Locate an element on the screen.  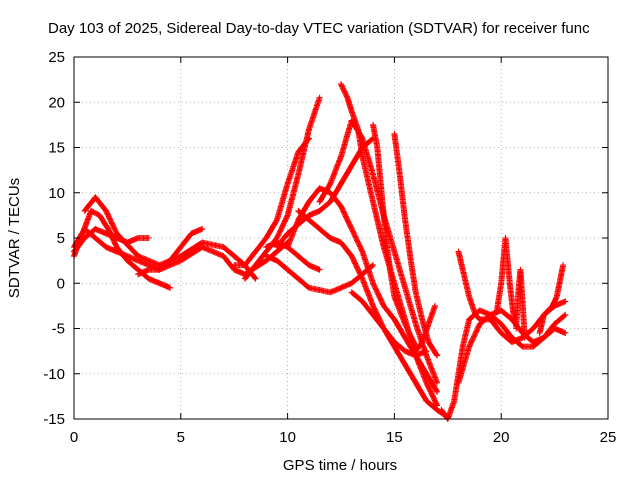
x-tick-label: 20 is located at coordinates (501, 437).